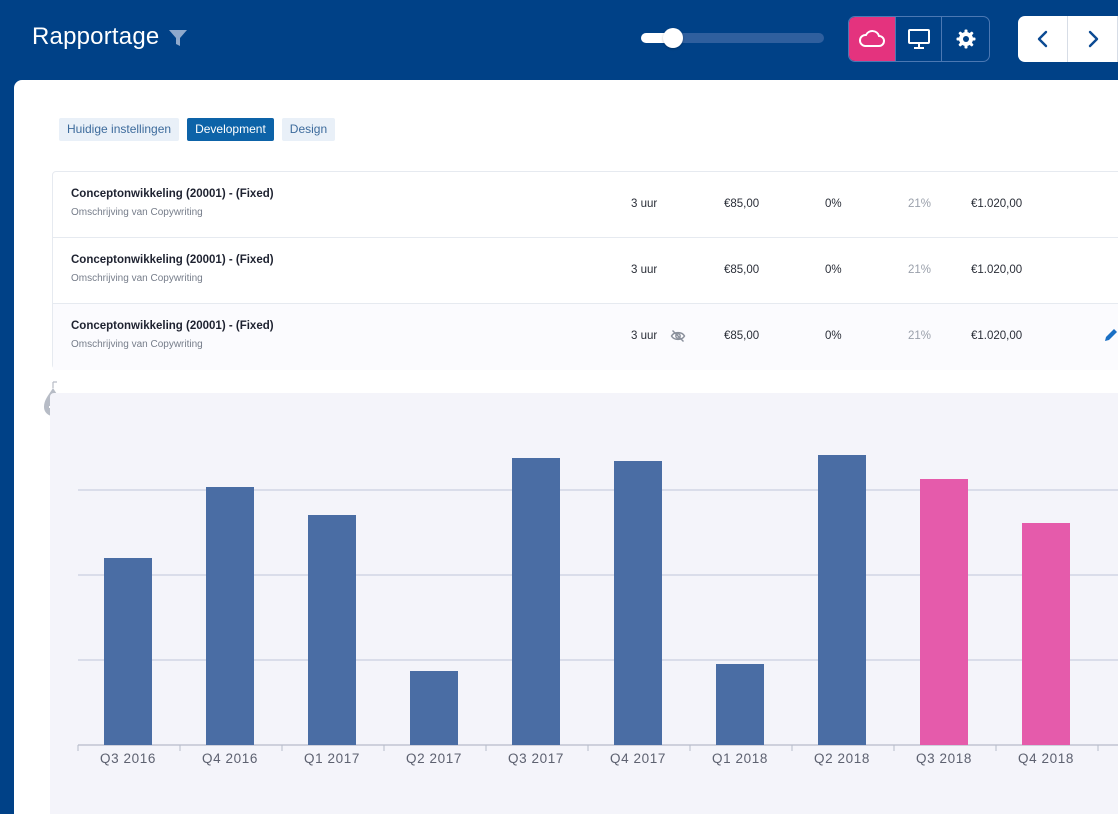 This screenshot has width=1118, height=814. Describe the element at coordinates (944, 612) in the screenshot. I see `bar-q3-2018` at that location.